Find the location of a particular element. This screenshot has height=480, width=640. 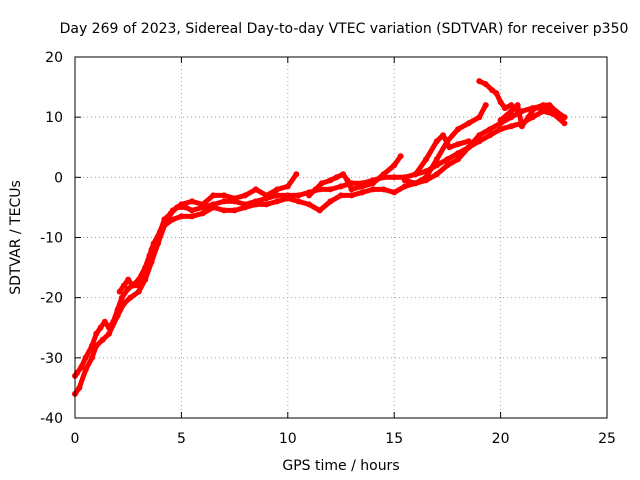

y-tick-label: -10 is located at coordinates (51, 239).